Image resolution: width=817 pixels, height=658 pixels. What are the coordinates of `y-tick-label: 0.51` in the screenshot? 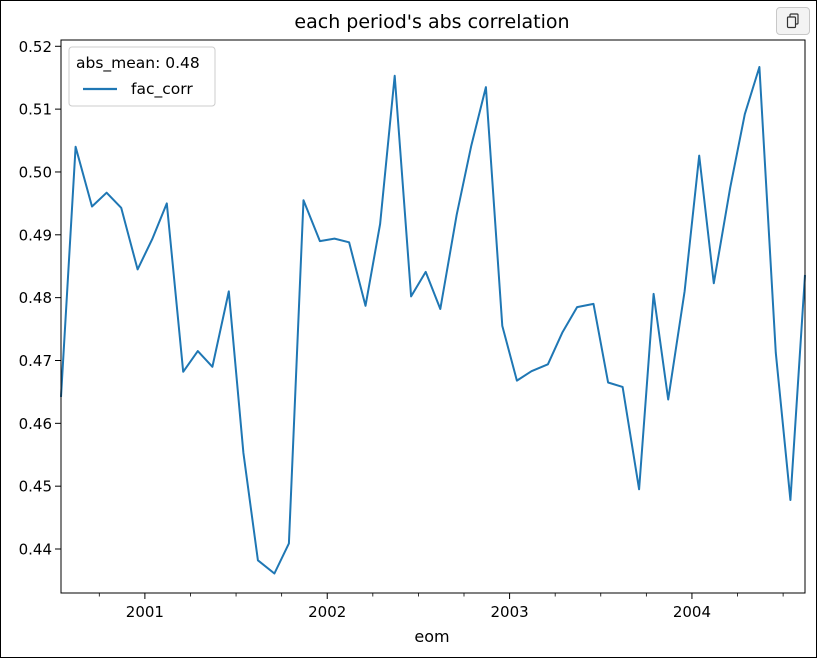 It's located at (35, 110).